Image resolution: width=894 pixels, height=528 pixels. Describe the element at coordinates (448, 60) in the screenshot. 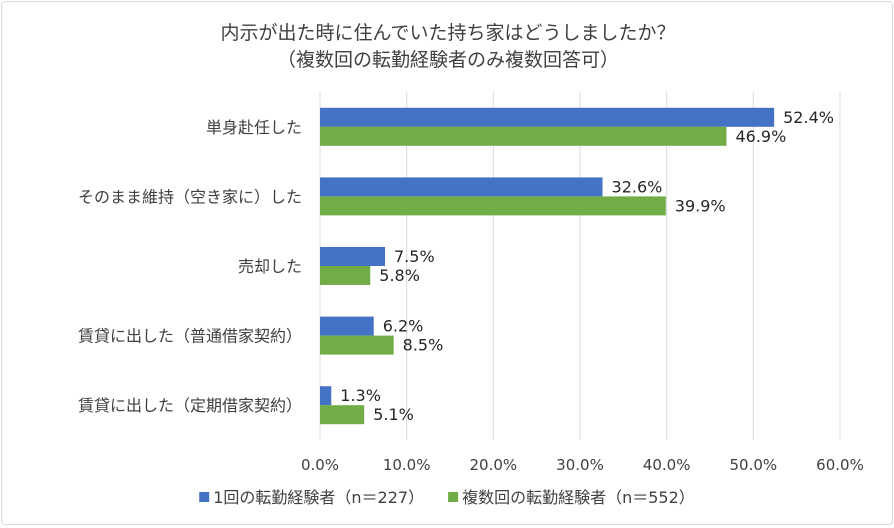

I see `chart-title-line-2: （複数回の転勤経験者のみ複数回答可）` at that location.